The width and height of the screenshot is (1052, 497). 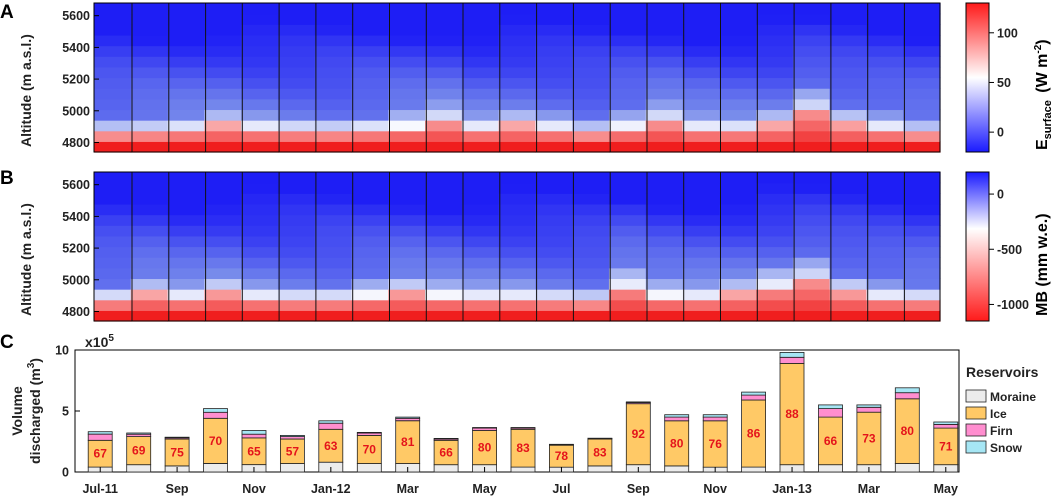 What do you see at coordinates (946, 446) in the screenshot?
I see `ice-percent-label: 71` at bounding box center [946, 446].